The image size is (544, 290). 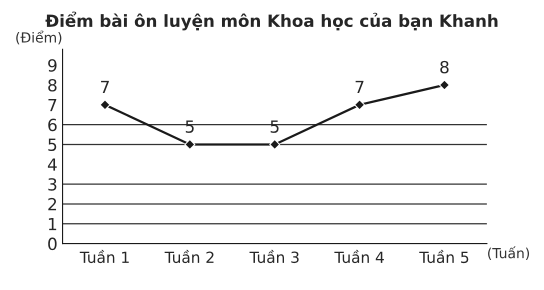 I want to click on x-axis-title: (Tuấn), so click(x=509, y=253).